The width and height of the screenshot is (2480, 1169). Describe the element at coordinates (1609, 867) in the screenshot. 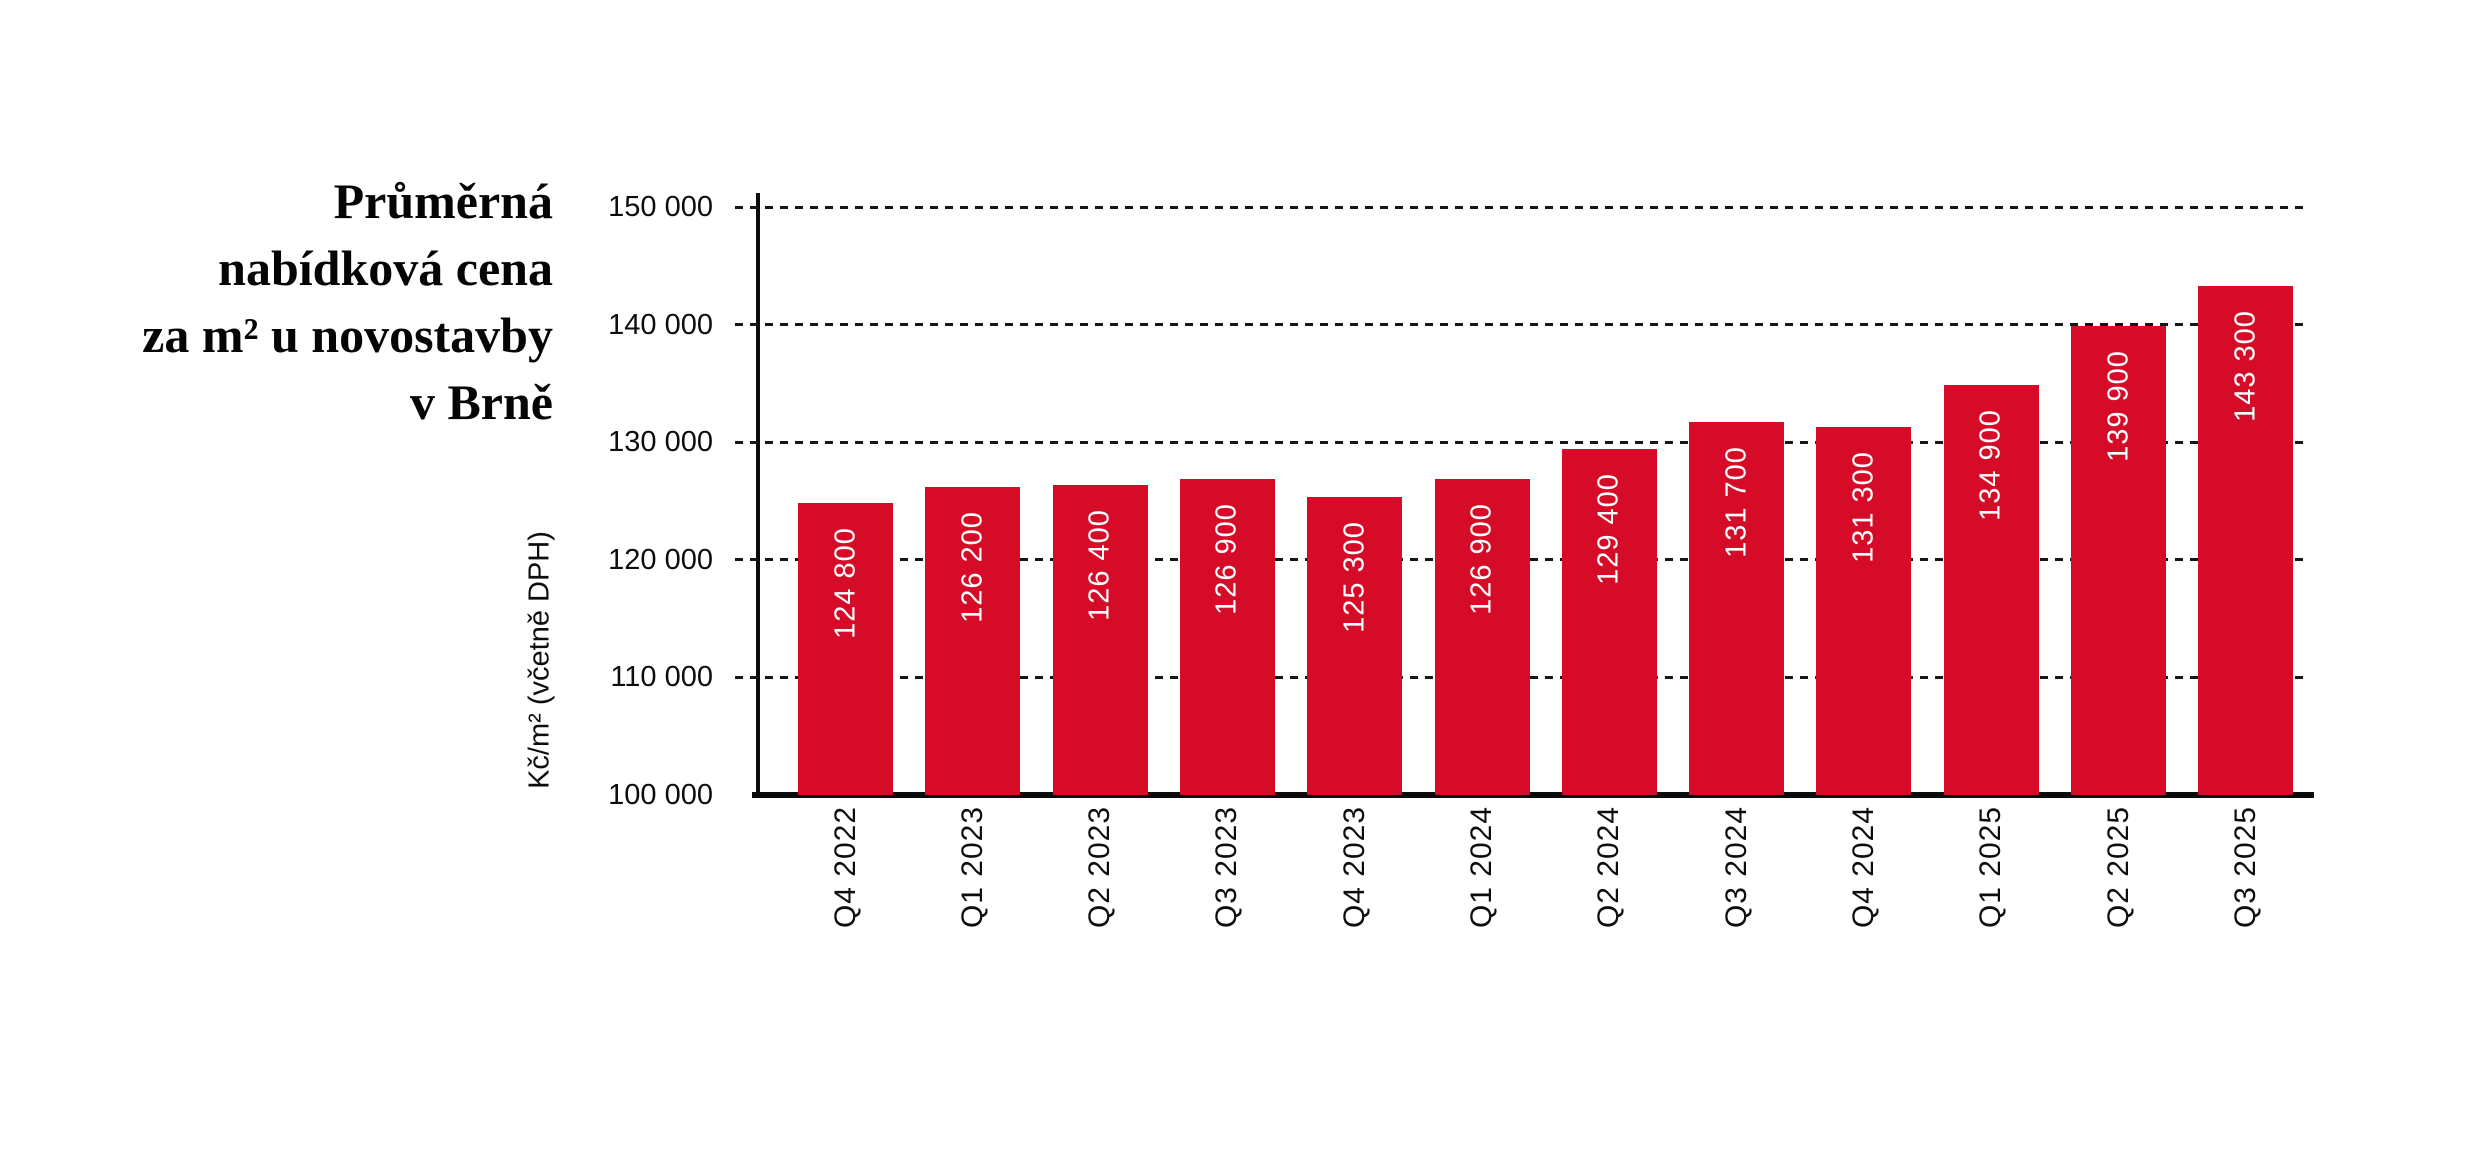

I see `x-tick-label: Q2 2024` at that location.